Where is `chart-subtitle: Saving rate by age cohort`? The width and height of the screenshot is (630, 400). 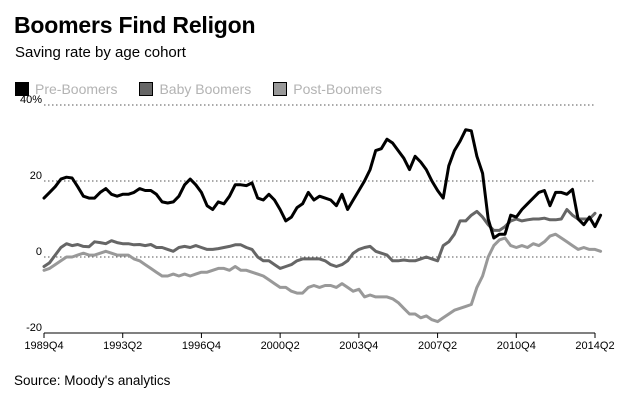
chart-subtitle: Saving rate by age cohort is located at coordinates (100, 52).